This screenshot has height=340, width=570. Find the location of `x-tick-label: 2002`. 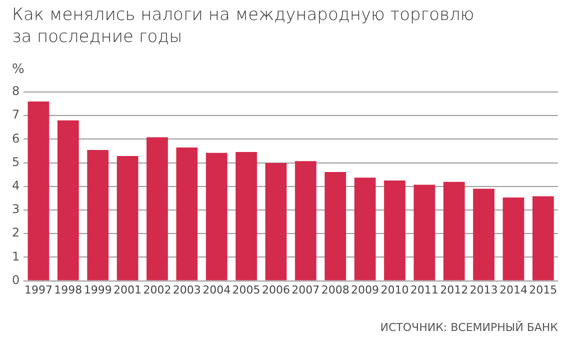

x-tick-label: 2002 is located at coordinates (157, 289).